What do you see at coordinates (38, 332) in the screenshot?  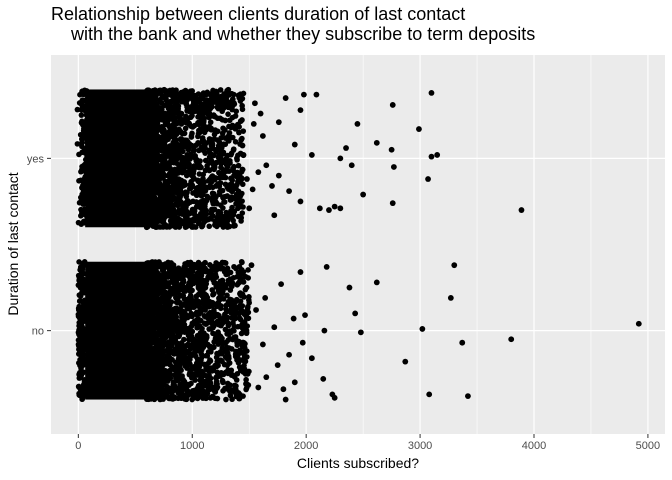 I see `y-tick-label: no` at bounding box center [38, 332].